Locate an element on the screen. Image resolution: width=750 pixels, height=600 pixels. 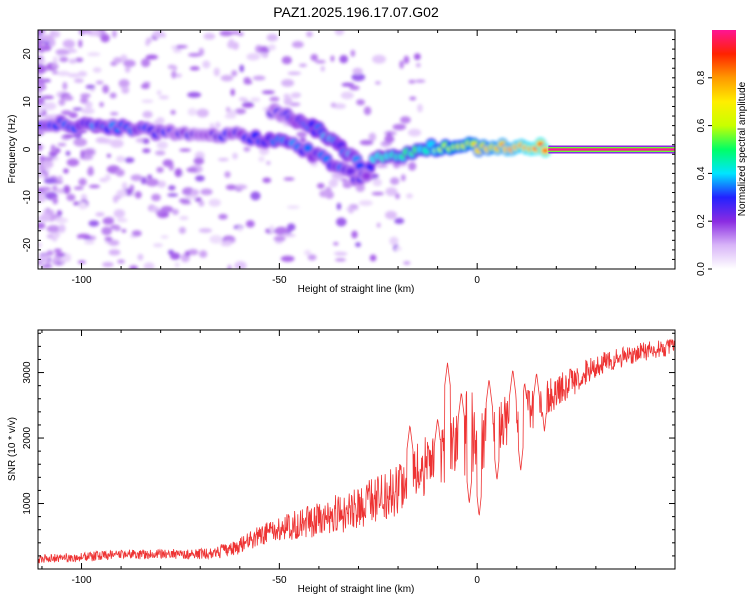
spectrogram-x-axis-label: Height of straight line (km) is located at coordinates (356, 289).